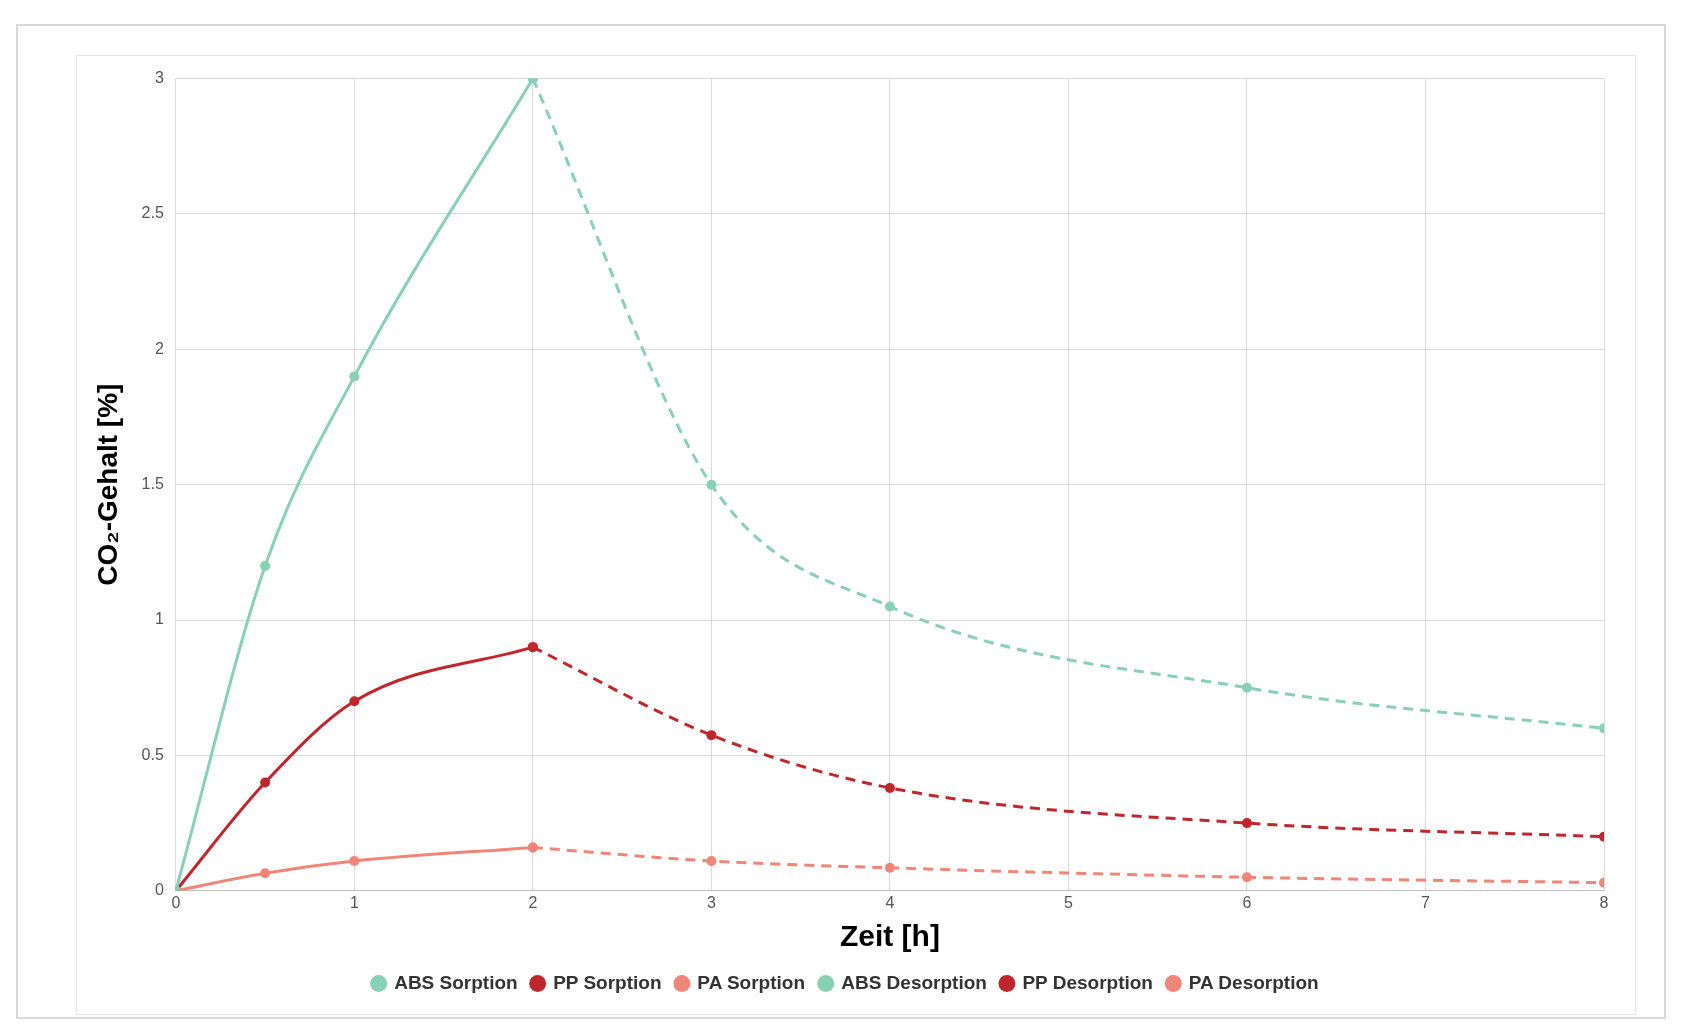  Describe the element at coordinates (1253, 982) in the screenshot. I see `legend-label: PA Desorption` at that location.